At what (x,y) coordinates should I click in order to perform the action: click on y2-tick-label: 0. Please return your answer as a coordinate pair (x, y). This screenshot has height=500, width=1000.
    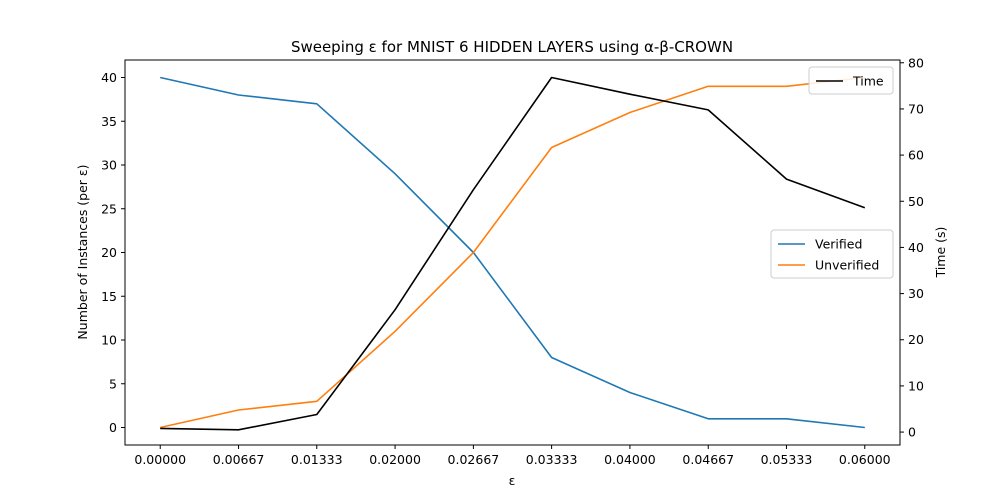
    Looking at the image, I should click on (912, 432).